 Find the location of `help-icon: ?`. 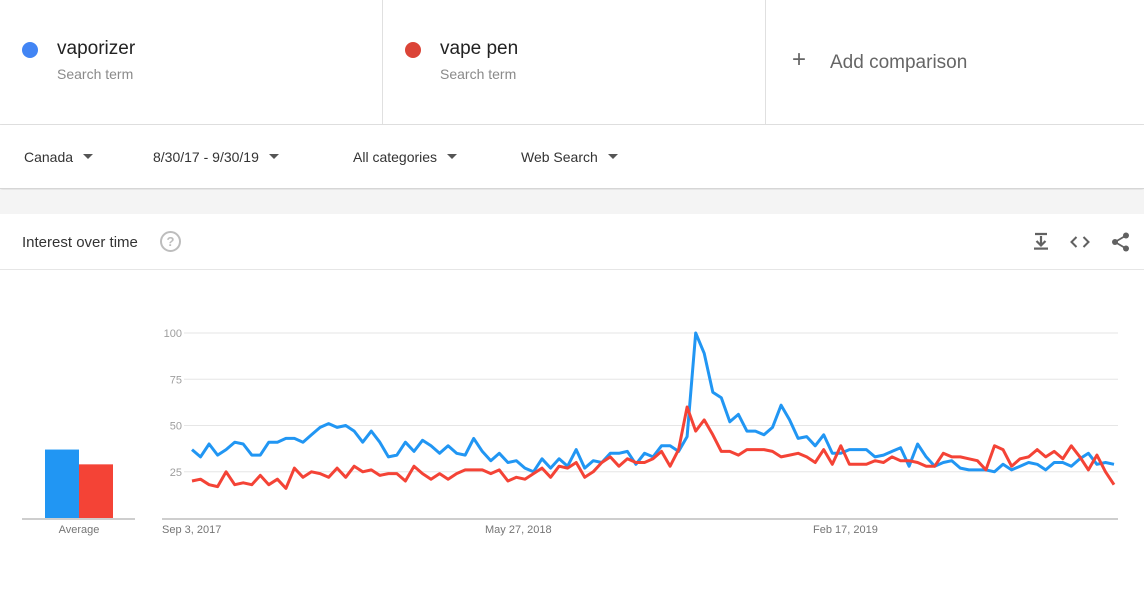

help-icon: ? is located at coordinates (170, 241).